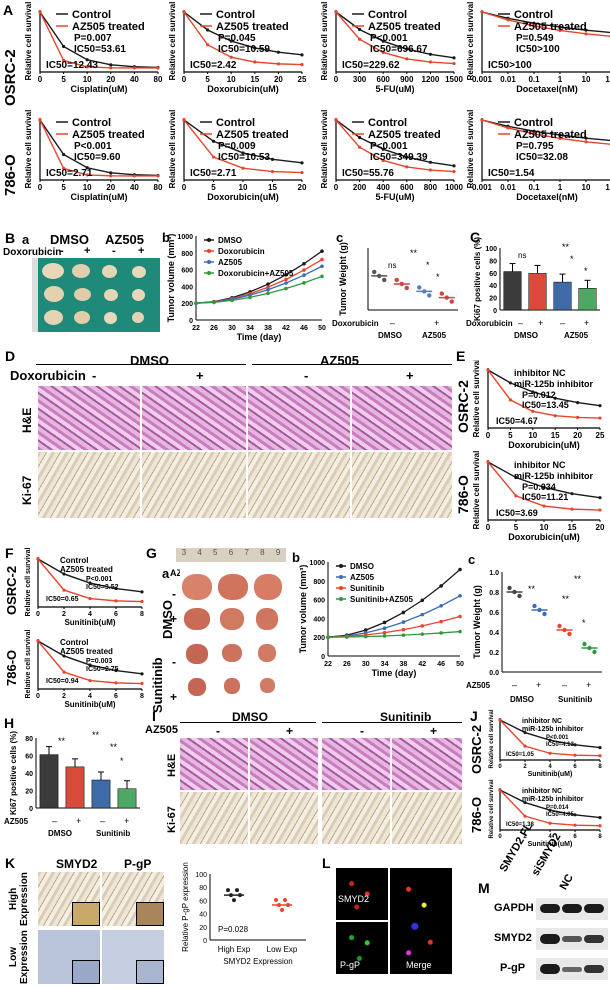 This screenshot has width=610, height=988. I want to click on panel-g-label: G, so click(151, 553).